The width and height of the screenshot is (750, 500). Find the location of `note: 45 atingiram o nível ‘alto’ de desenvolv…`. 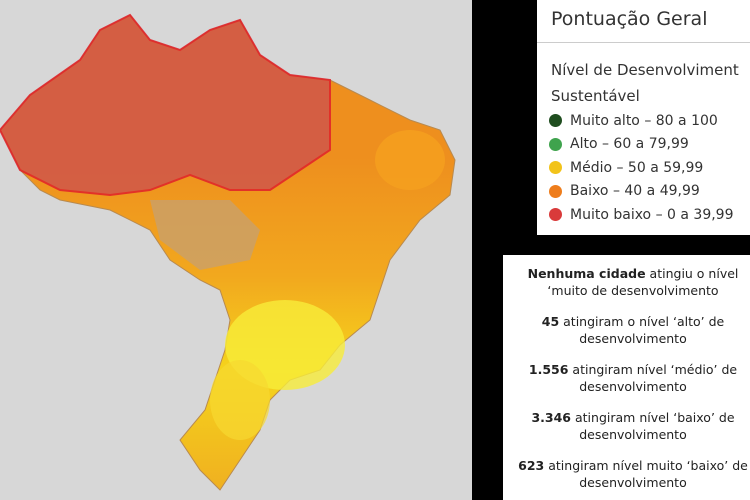

note: 45 atingiram o nível ‘alto’ de desenvolv… is located at coordinates (626, 327).